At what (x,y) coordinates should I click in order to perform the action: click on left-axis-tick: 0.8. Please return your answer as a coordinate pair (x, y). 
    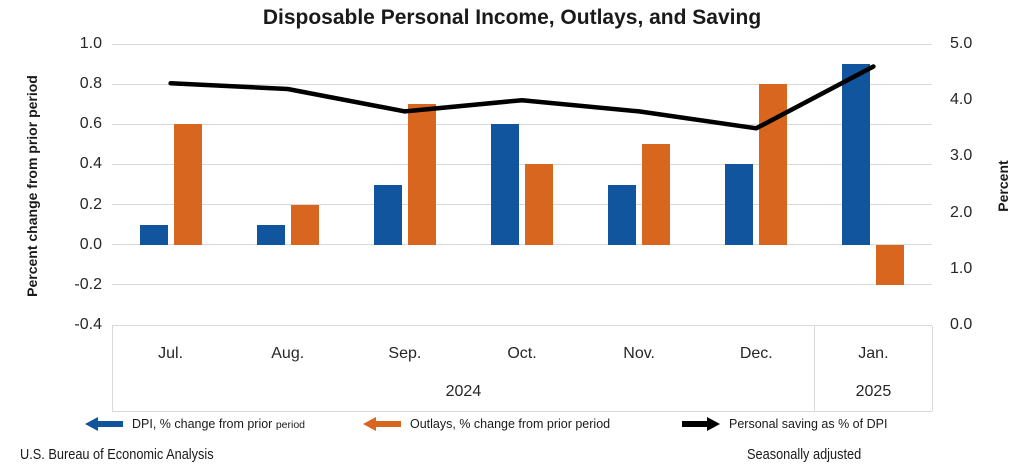
    Looking at the image, I should click on (90, 84).